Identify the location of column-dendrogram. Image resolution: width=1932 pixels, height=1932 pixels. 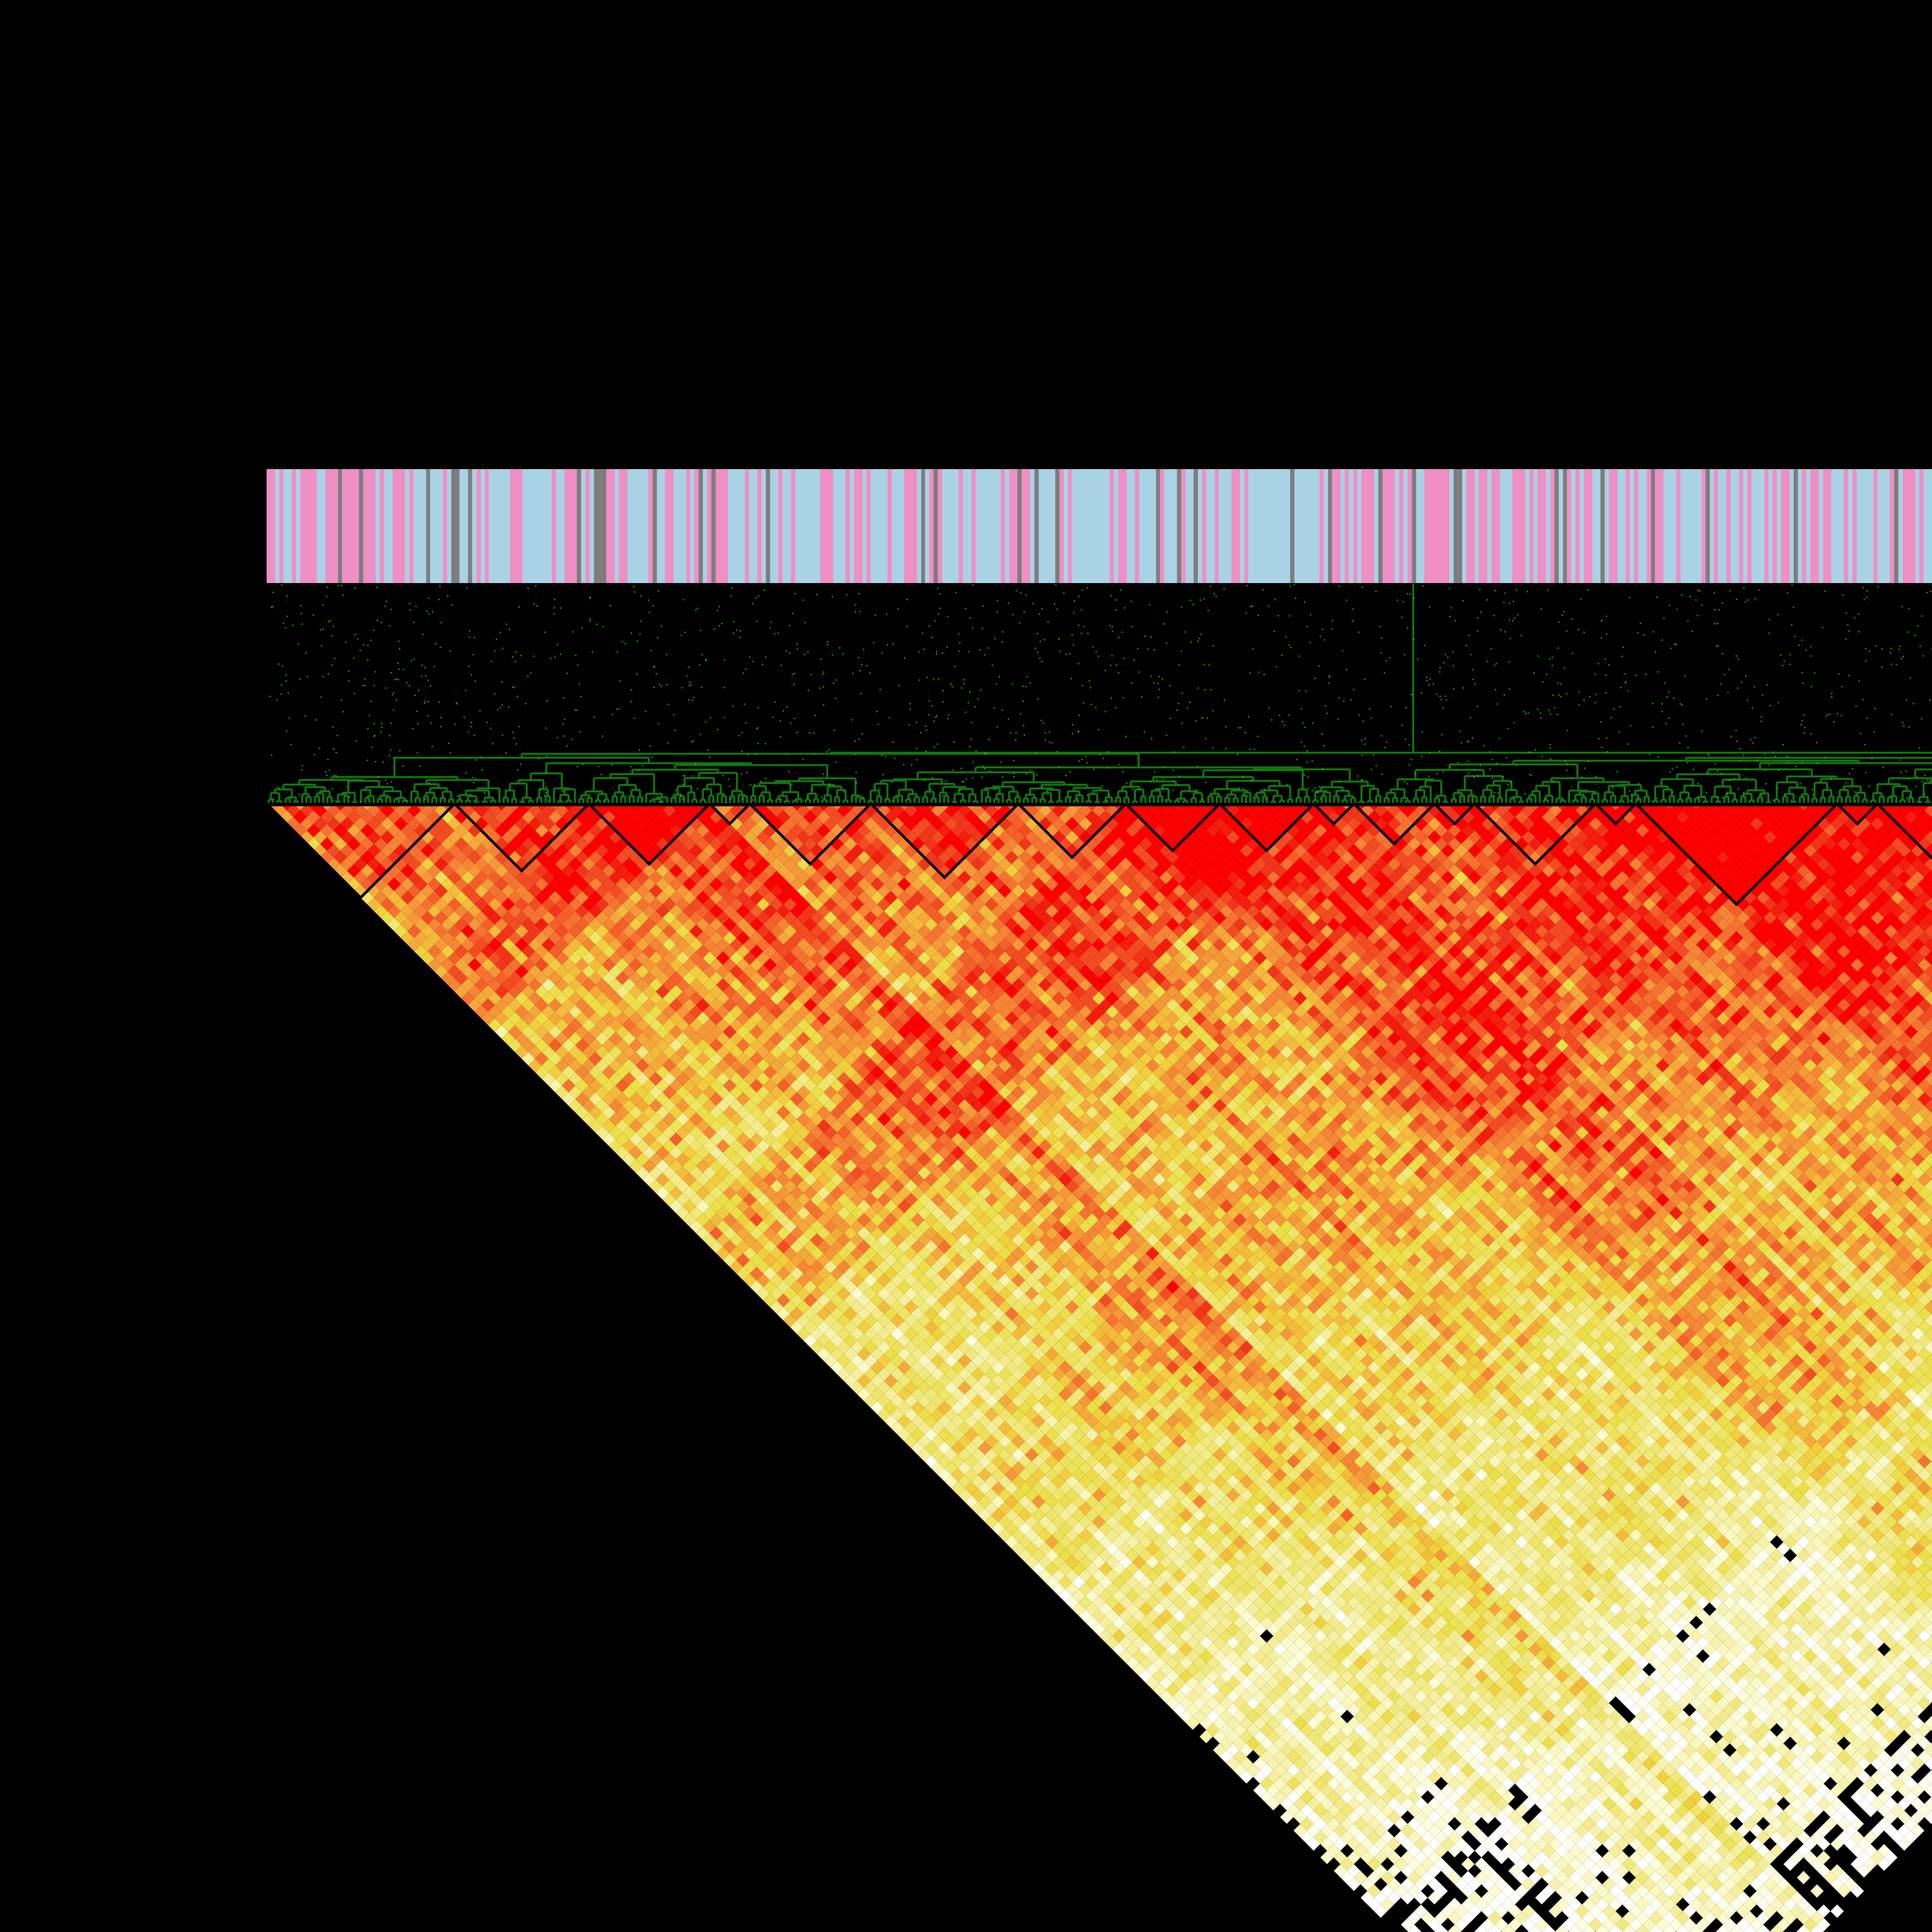
(1099, 693).